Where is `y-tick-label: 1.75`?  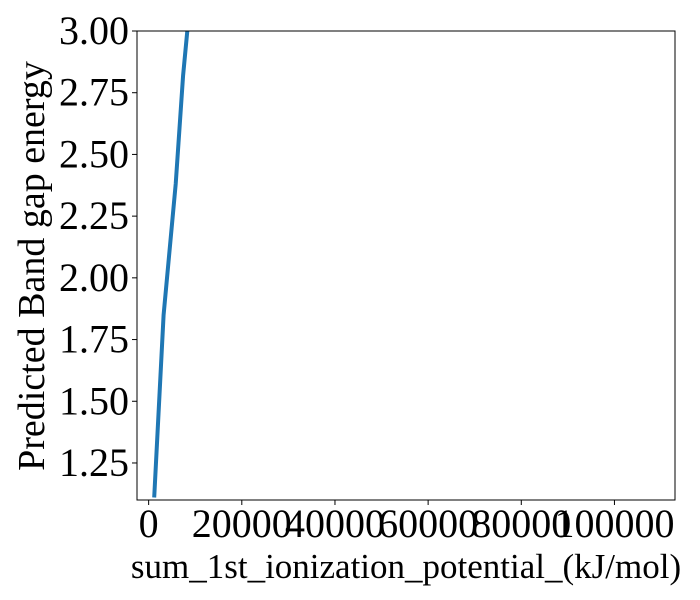
y-tick-label: 1.75 is located at coordinates (94, 339).